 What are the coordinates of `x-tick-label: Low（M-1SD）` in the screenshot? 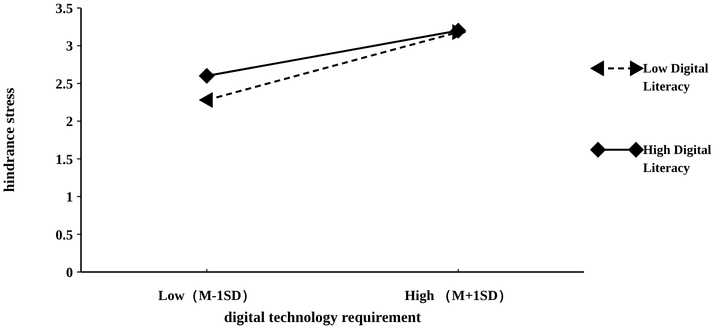 It's located at (207, 296).